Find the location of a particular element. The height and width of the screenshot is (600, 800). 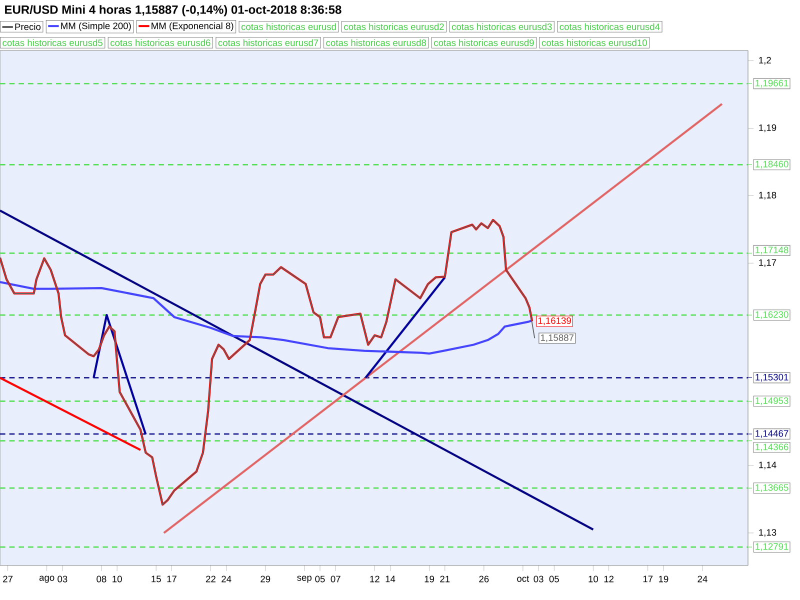

line-series is located at coordinates (267, 317).